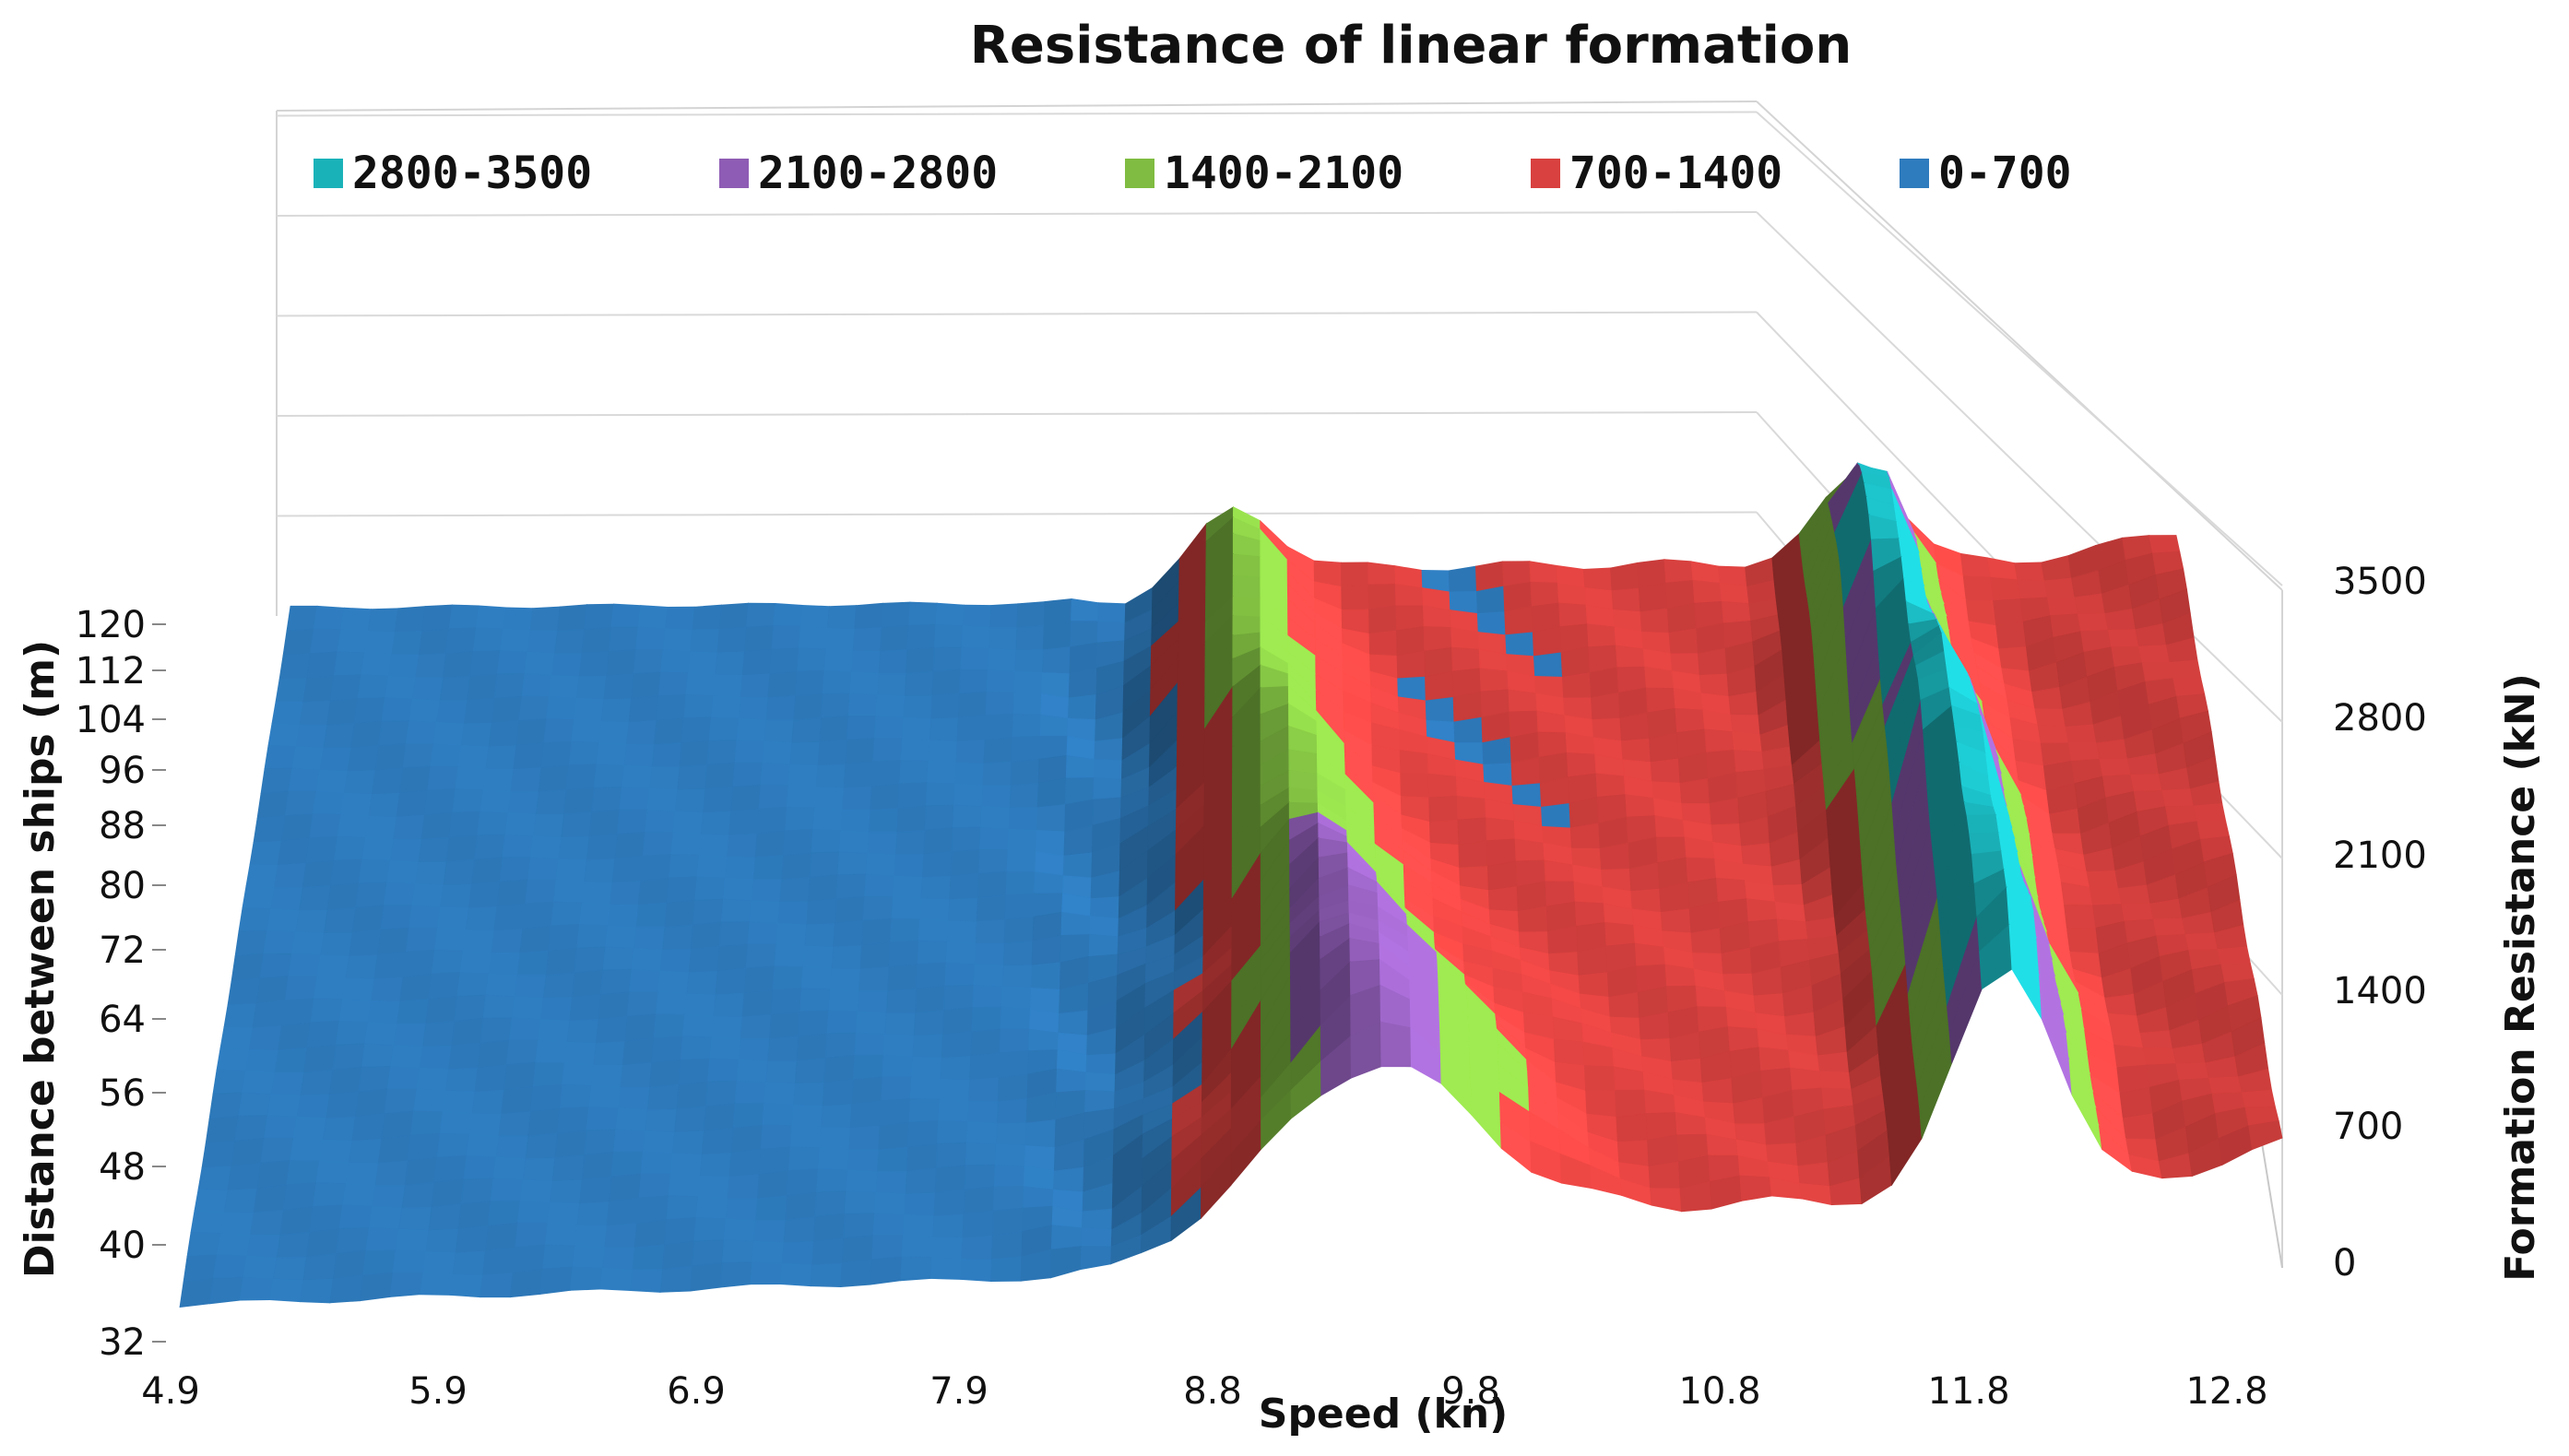 This screenshot has width=2569, height=1456. I want to click on x-tick-label: 4.9, so click(171, 1391).